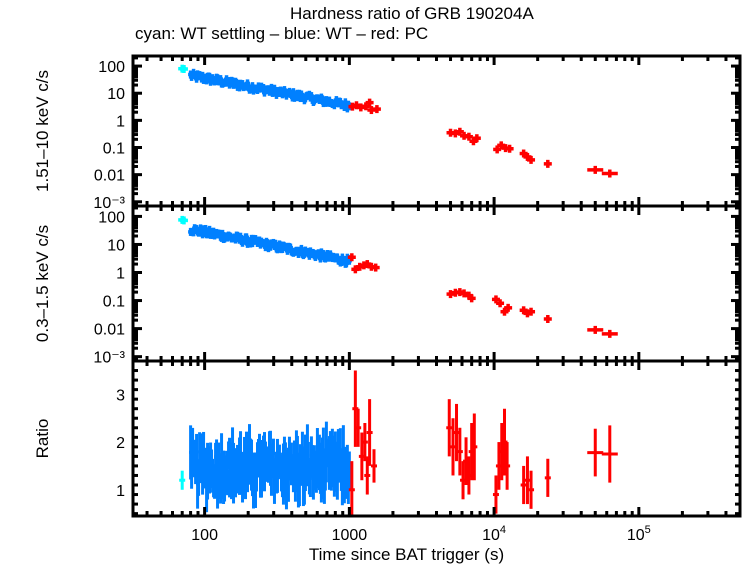 The height and width of the screenshot is (566, 742). I want to click on x-tick-label: 10⁴, so click(494, 534).